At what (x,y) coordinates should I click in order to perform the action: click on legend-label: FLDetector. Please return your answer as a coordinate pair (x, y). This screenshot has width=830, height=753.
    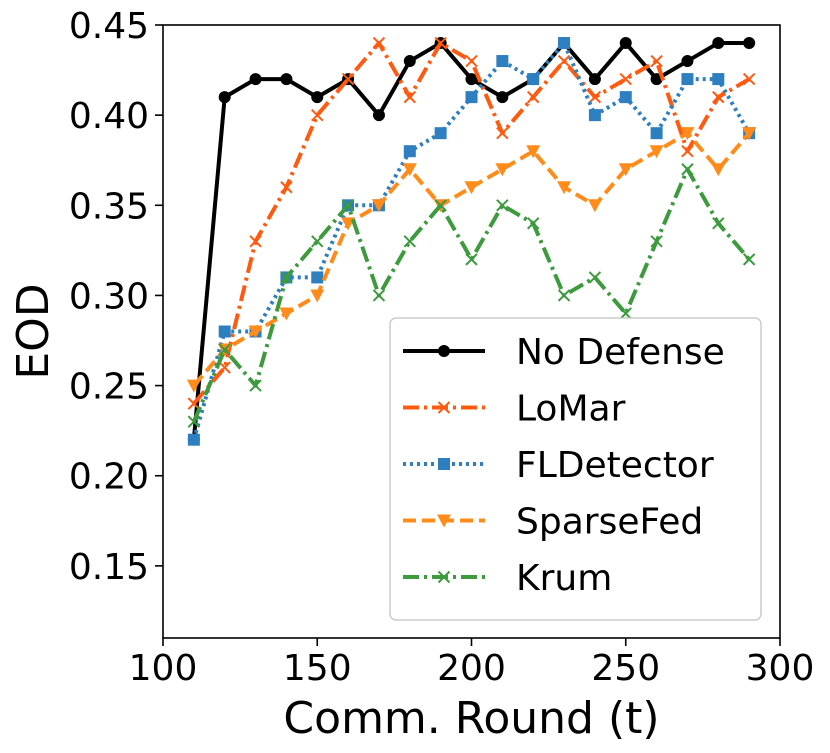
    Looking at the image, I should click on (615, 465).